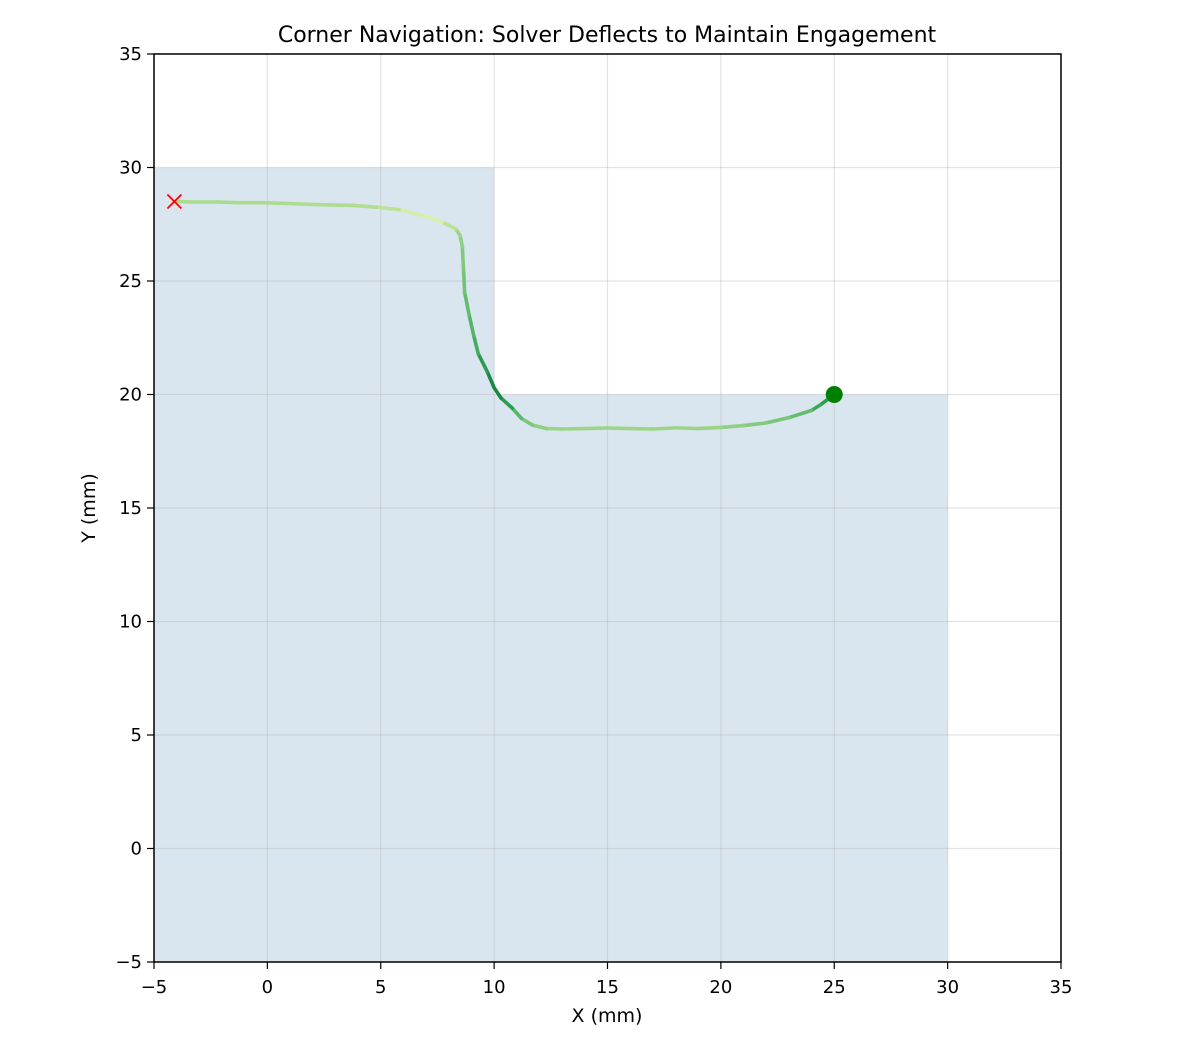 The height and width of the screenshot is (1050, 1200). Describe the element at coordinates (834, 987) in the screenshot. I see `x-tick-label: 25` at that location.